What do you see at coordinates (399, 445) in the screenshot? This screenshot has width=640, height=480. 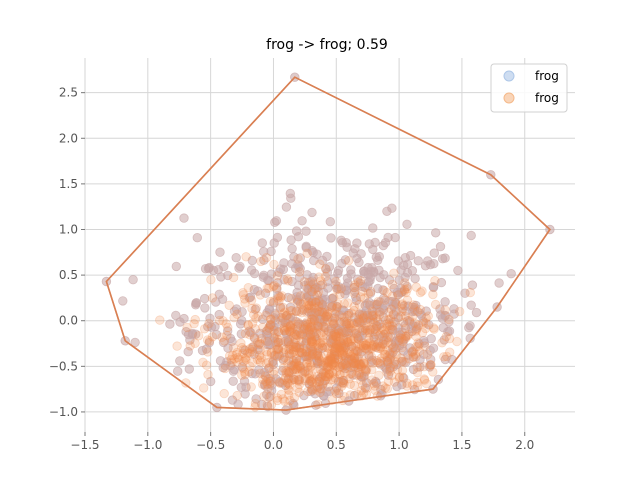 I see `x-tick-label: 1.0` at bounding box center [399, 445].